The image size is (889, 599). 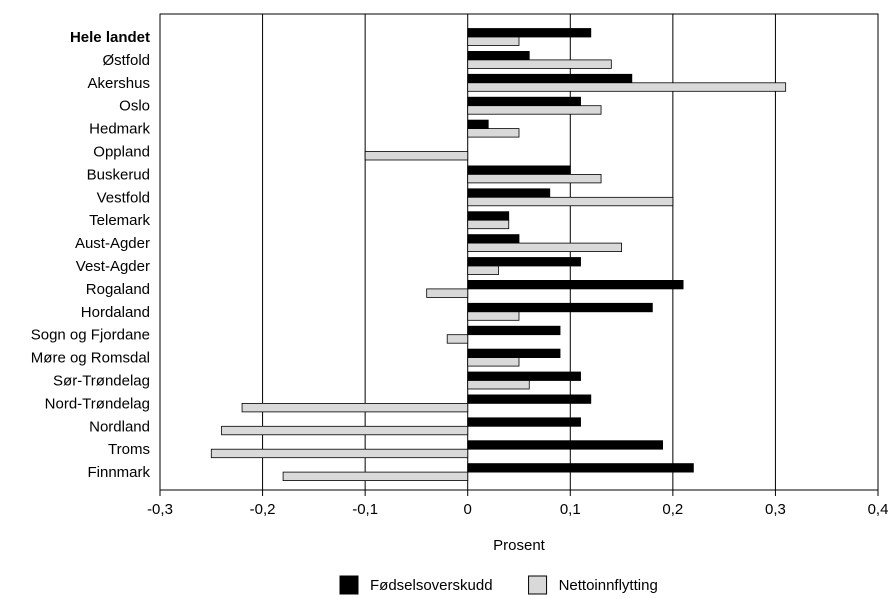 What do you see at coordinates (365, 509) in the screenshot?
I see `x-tick-label: -0,1` at bounding box center [365, 509].